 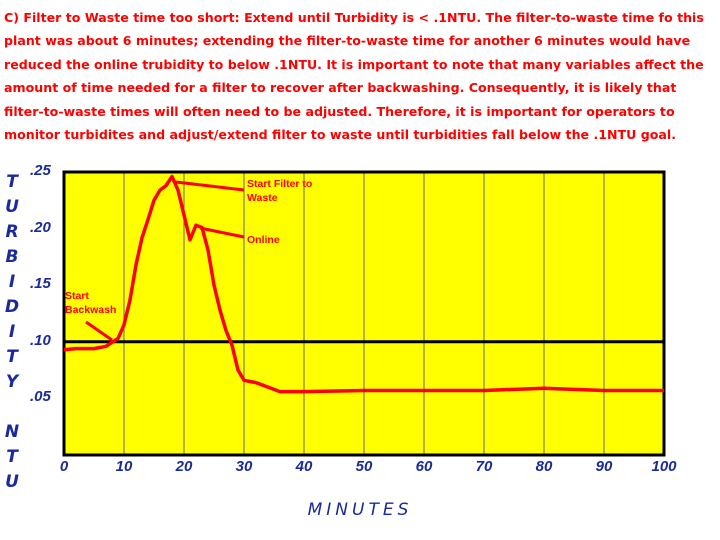 What do you see at coordinates (40, 397) in the screenshot?
I see `y-tick-label: .05` at bounding box center [40, 397].